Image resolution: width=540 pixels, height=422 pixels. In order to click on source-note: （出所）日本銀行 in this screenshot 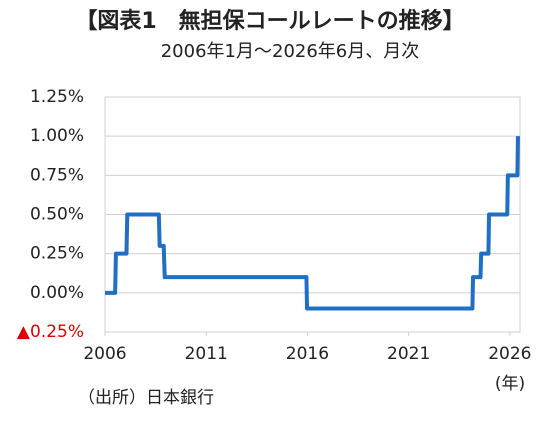, I will do `click(146, 398)`.